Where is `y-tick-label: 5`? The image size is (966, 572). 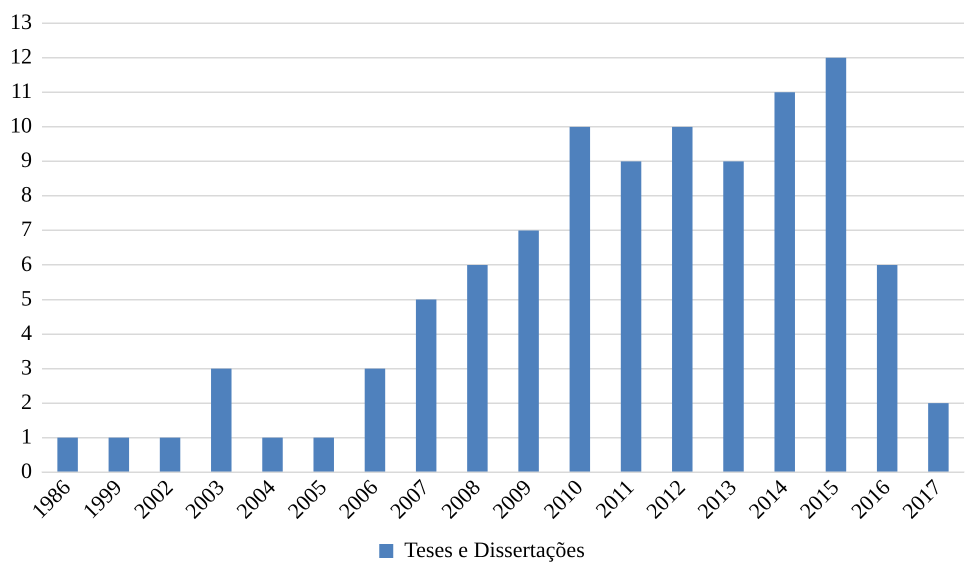
y-tick-label: 5 is located at coordinates (26, 297).